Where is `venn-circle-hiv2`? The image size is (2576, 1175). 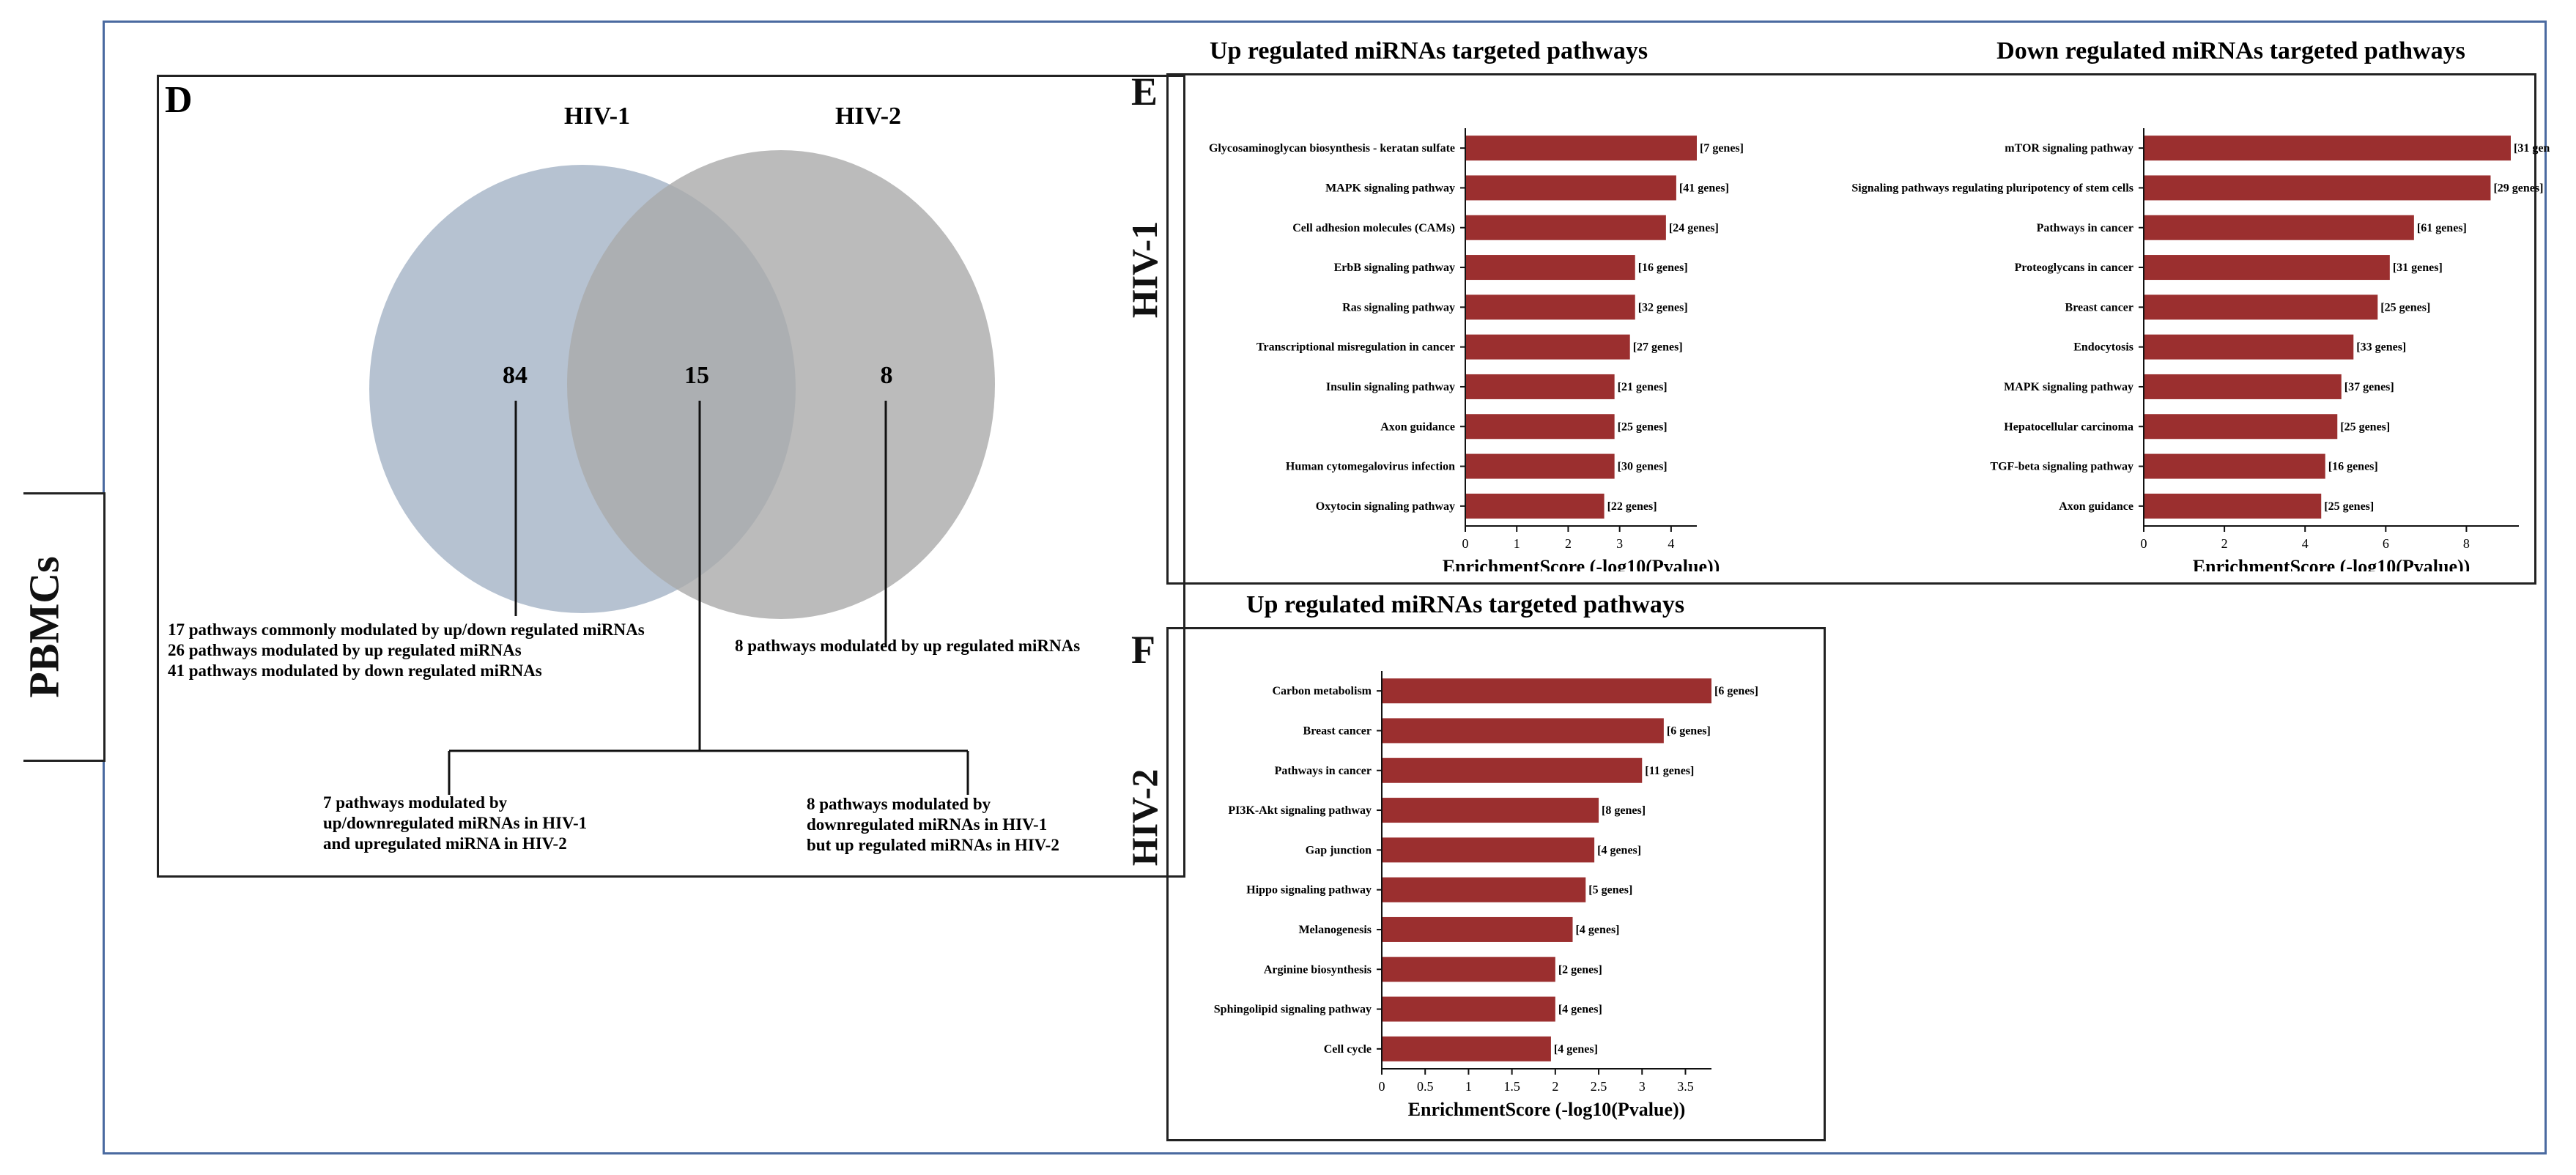 venn-circle-hiv2 is located at coordinates (781, 384).